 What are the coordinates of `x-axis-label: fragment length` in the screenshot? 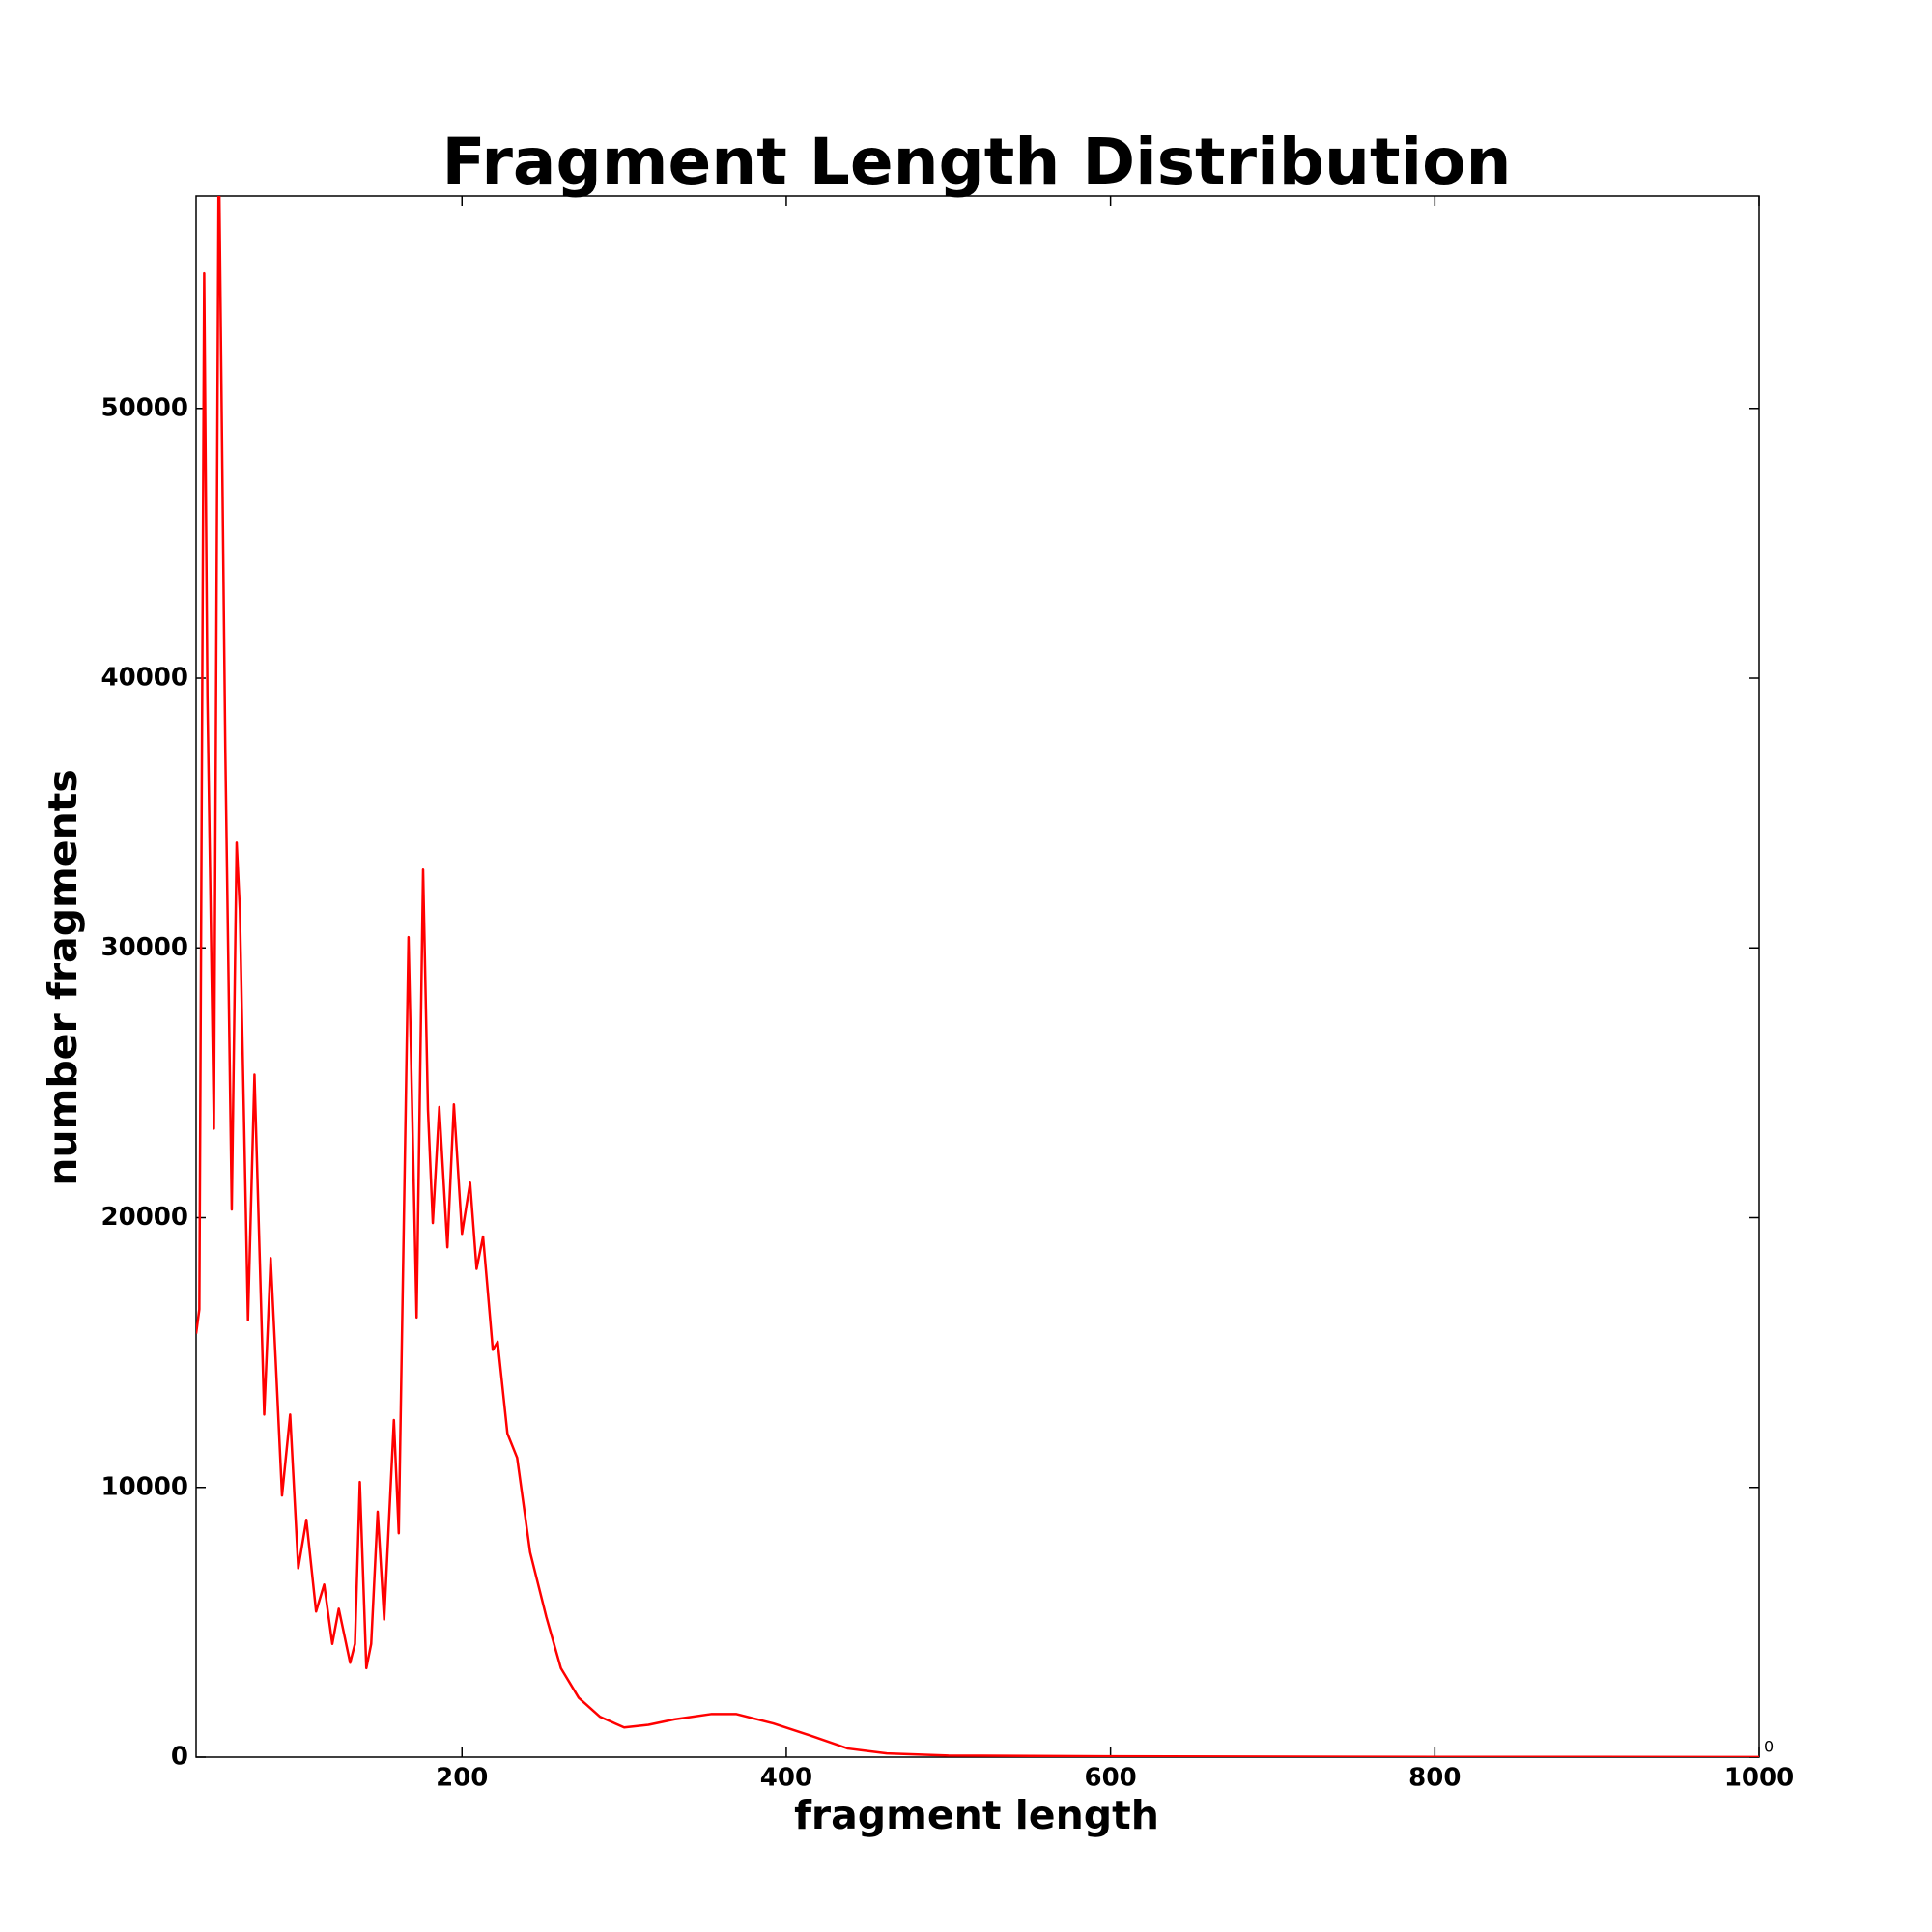 It's located at (976, 1815).